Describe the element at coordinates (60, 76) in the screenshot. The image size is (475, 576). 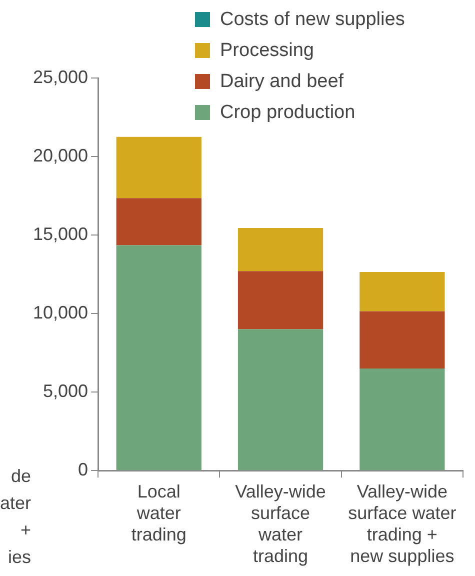
I see `y-tick-label: 25,000` at that location.